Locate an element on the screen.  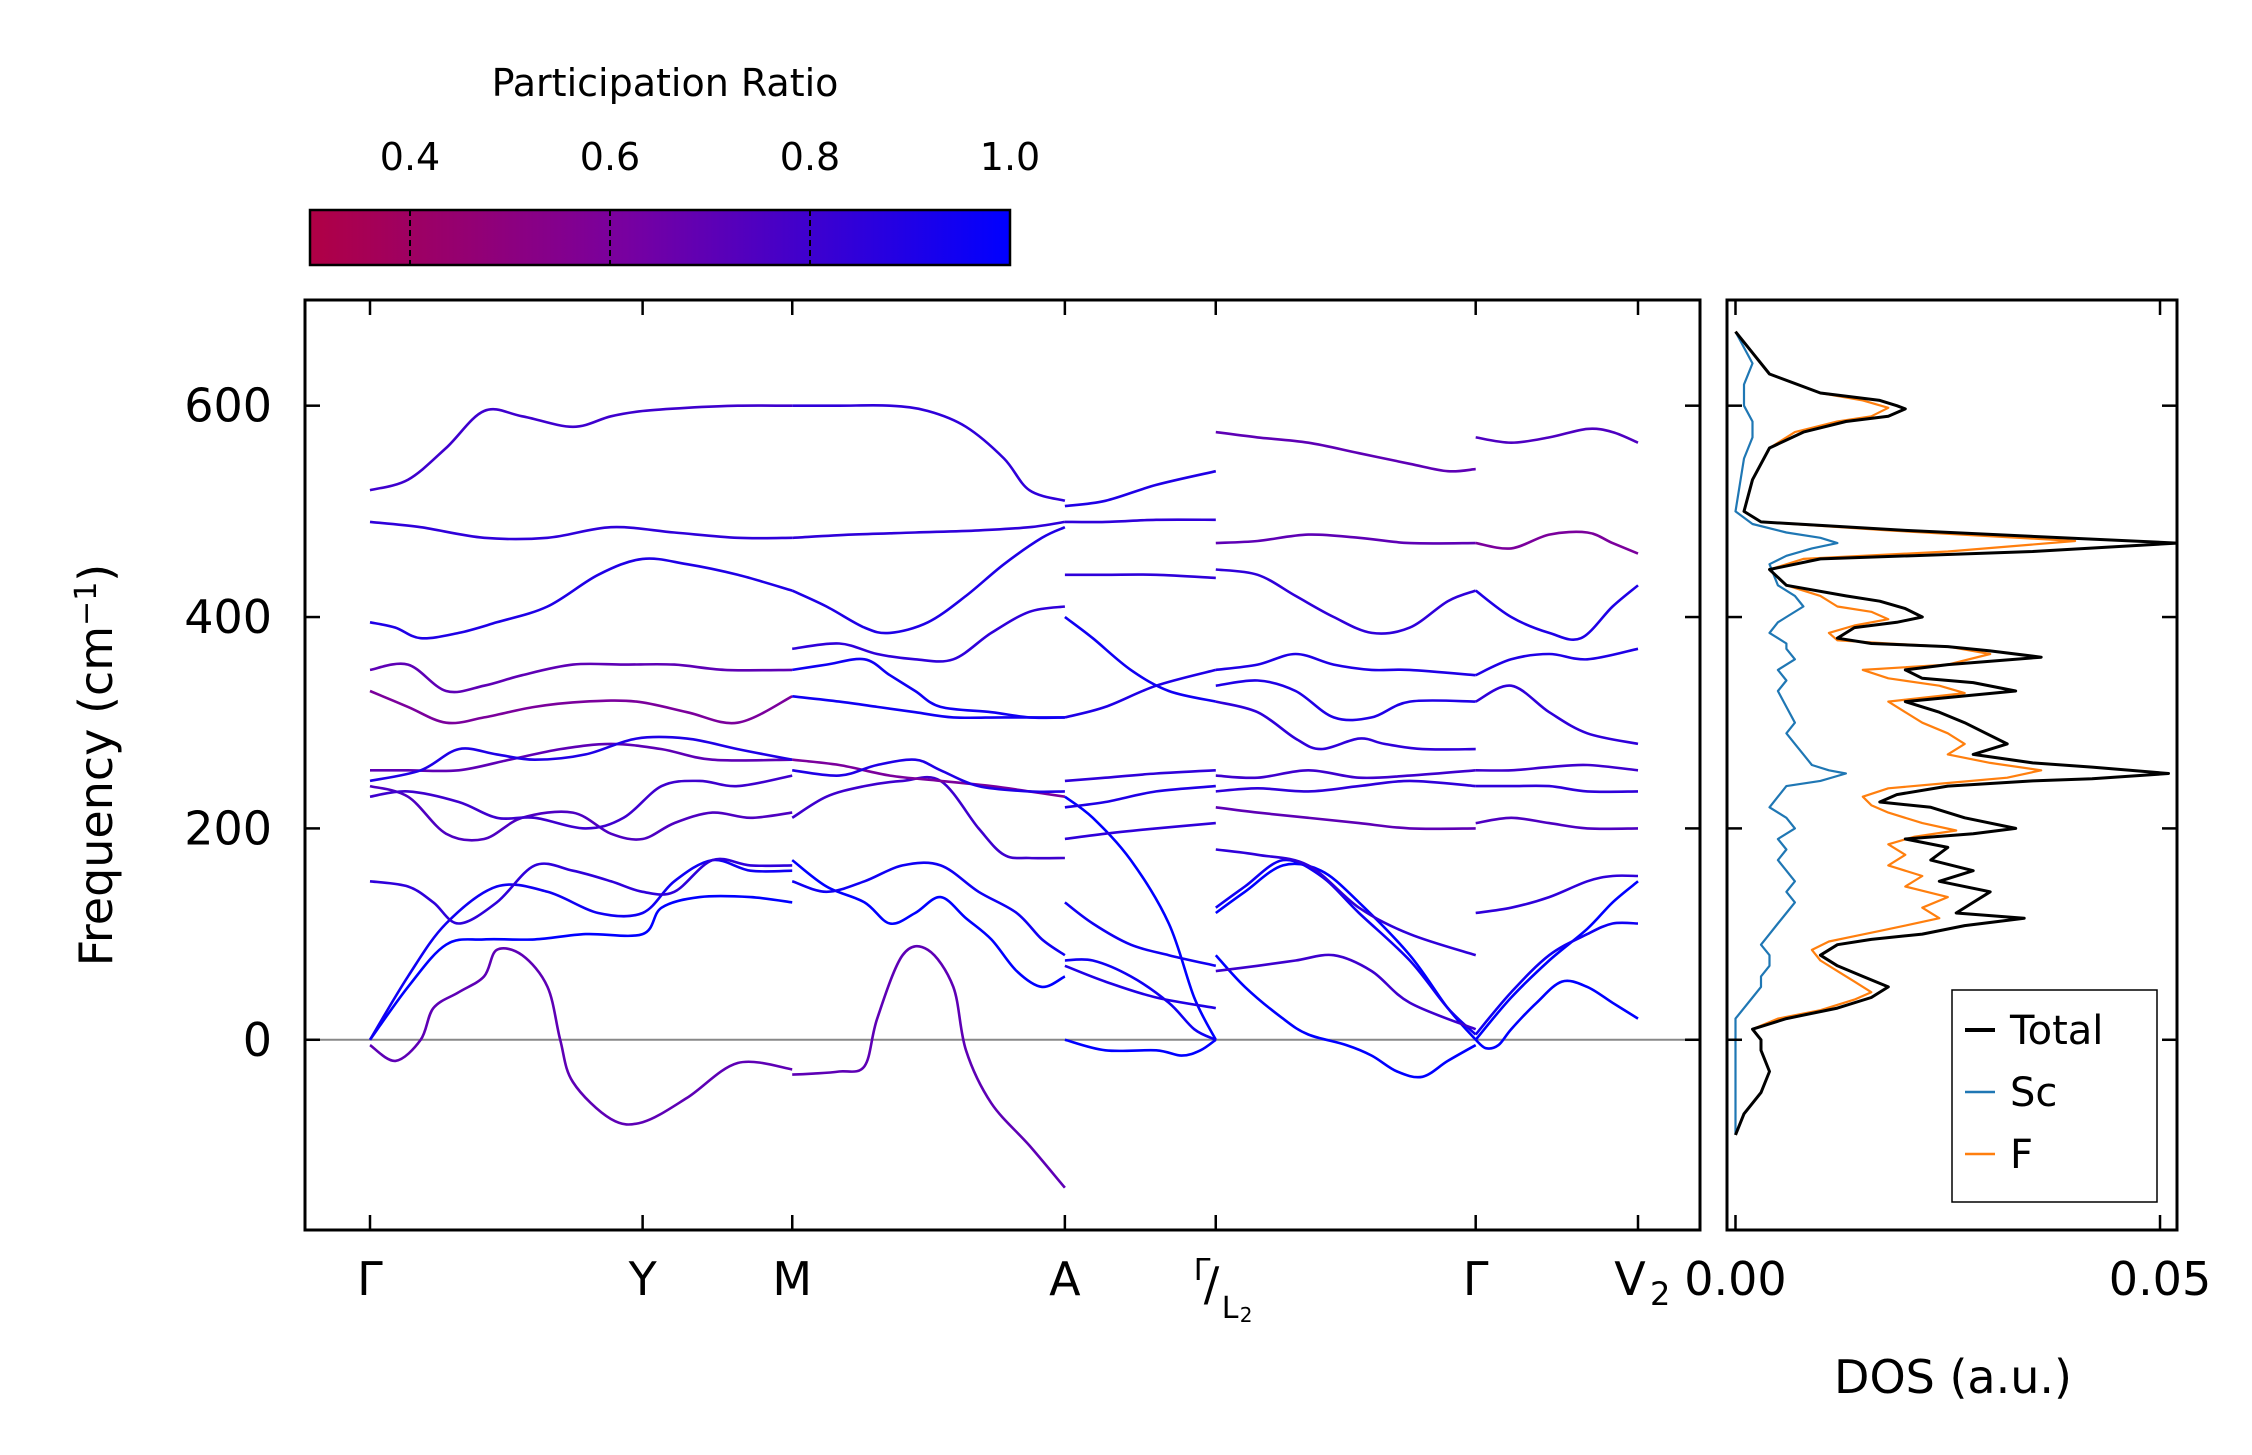
y-axis-title: Frequency (cm−1) is located at coordinates (96, 765).